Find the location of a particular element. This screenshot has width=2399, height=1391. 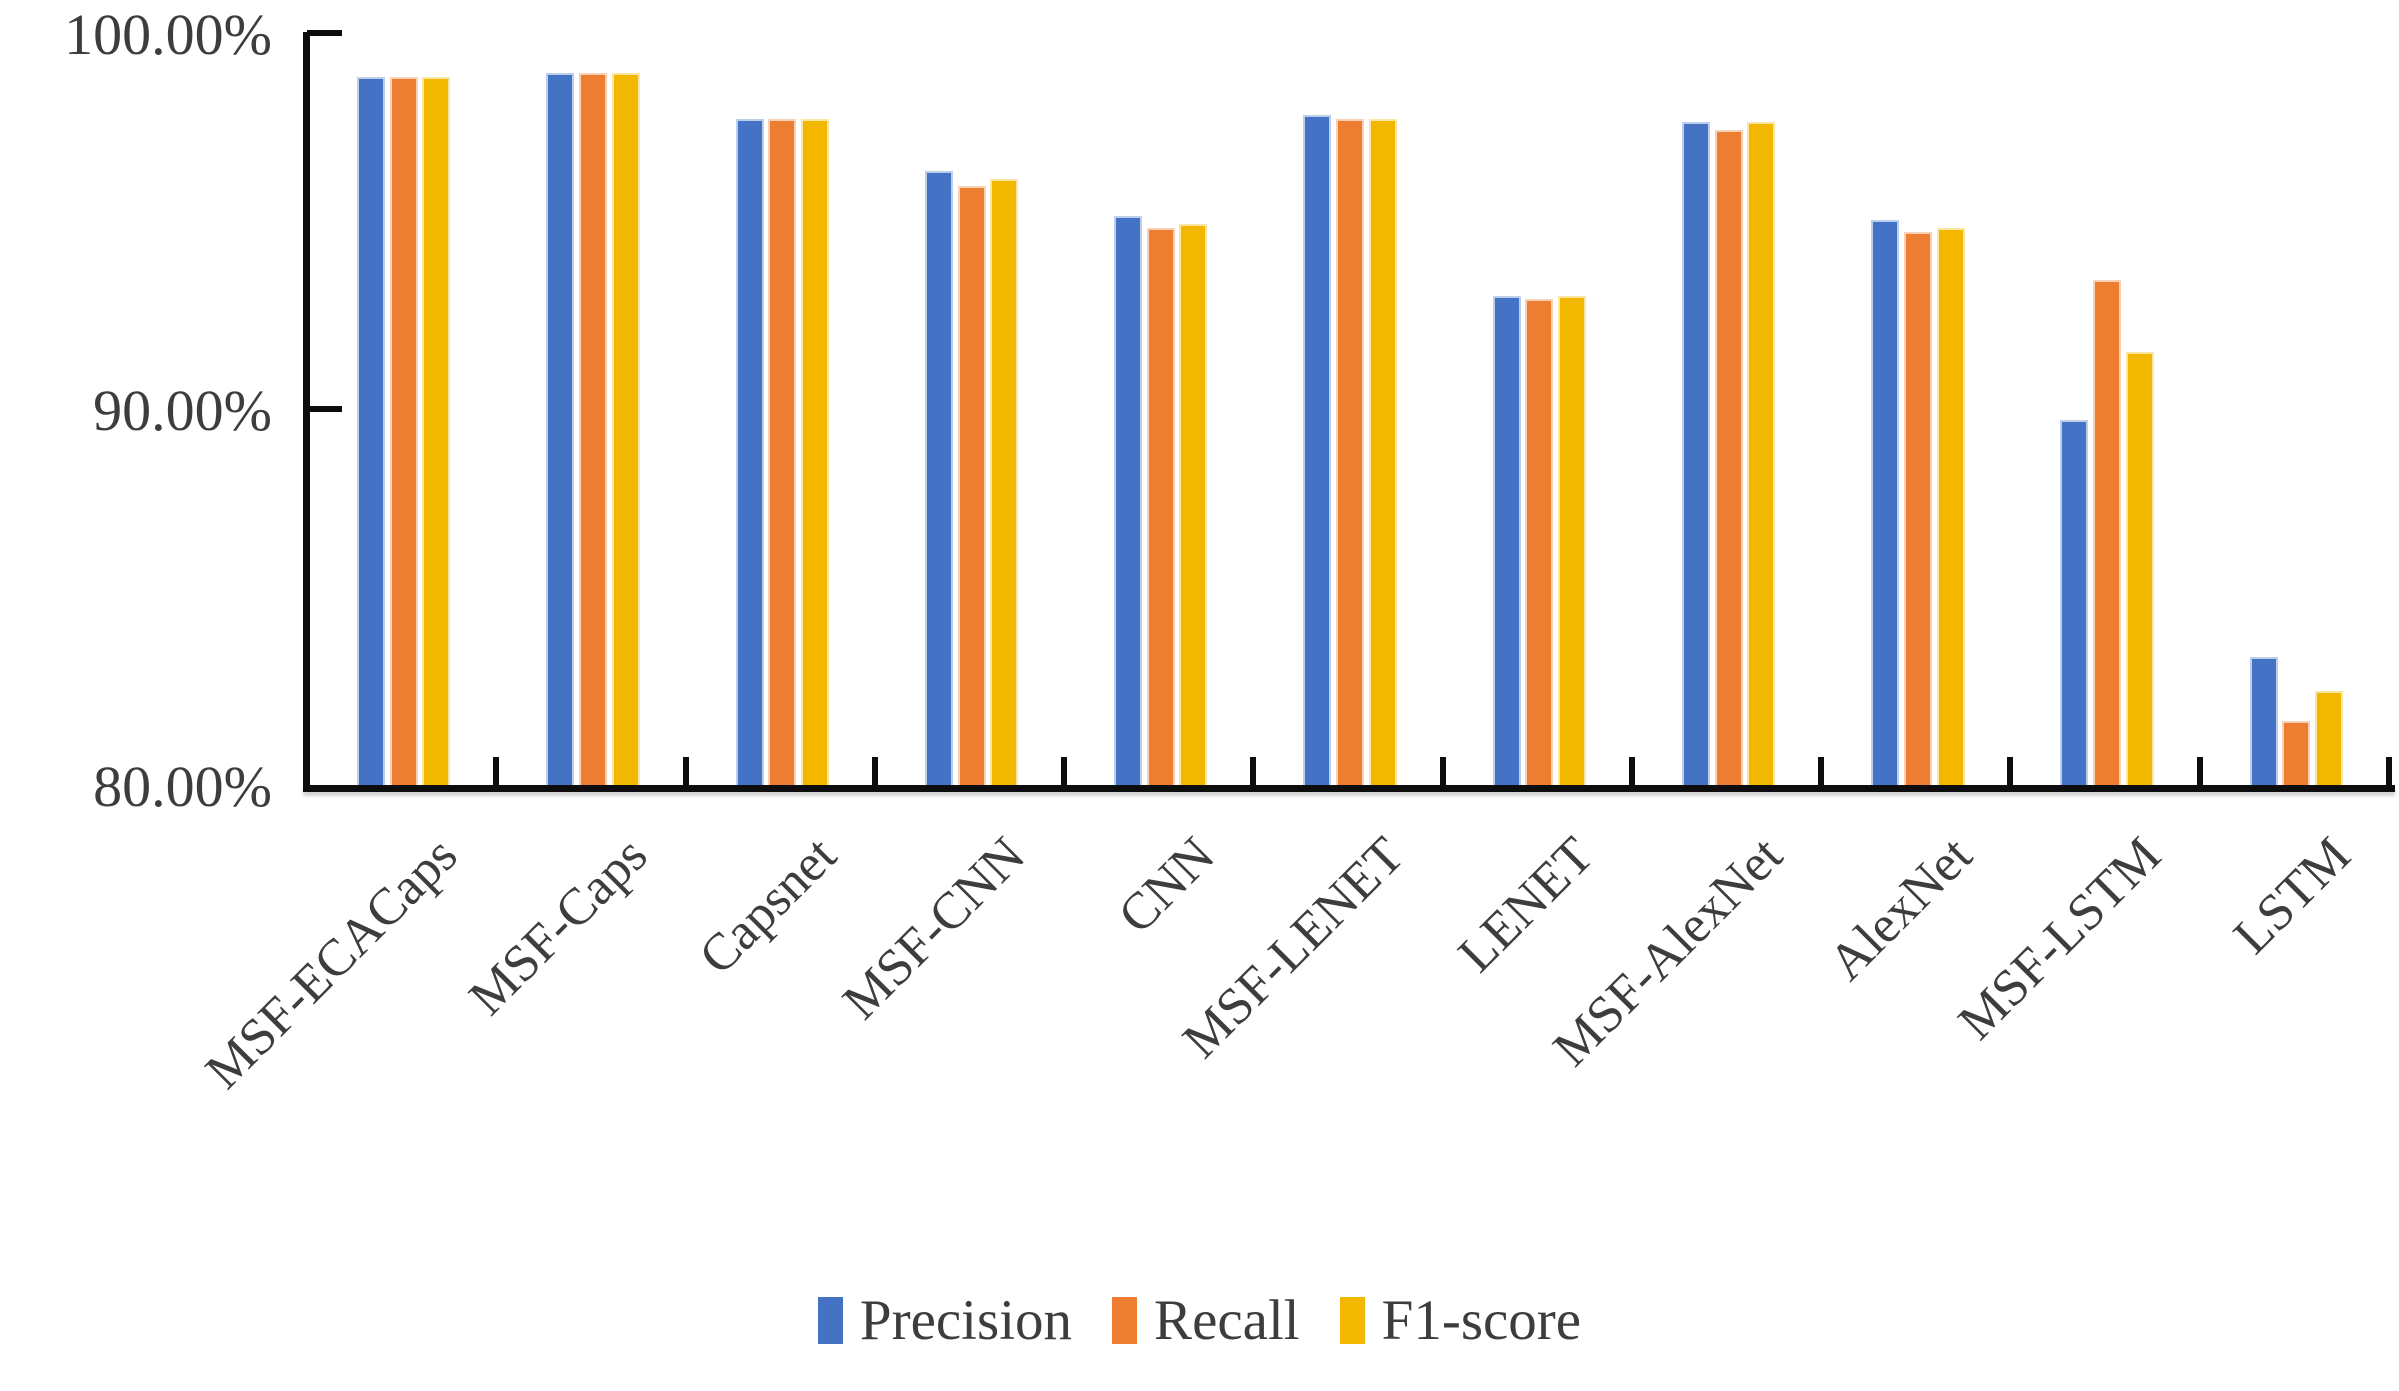

x-axis-label-msf-caps: MSF-Caps is located at coordinates (558, 926).